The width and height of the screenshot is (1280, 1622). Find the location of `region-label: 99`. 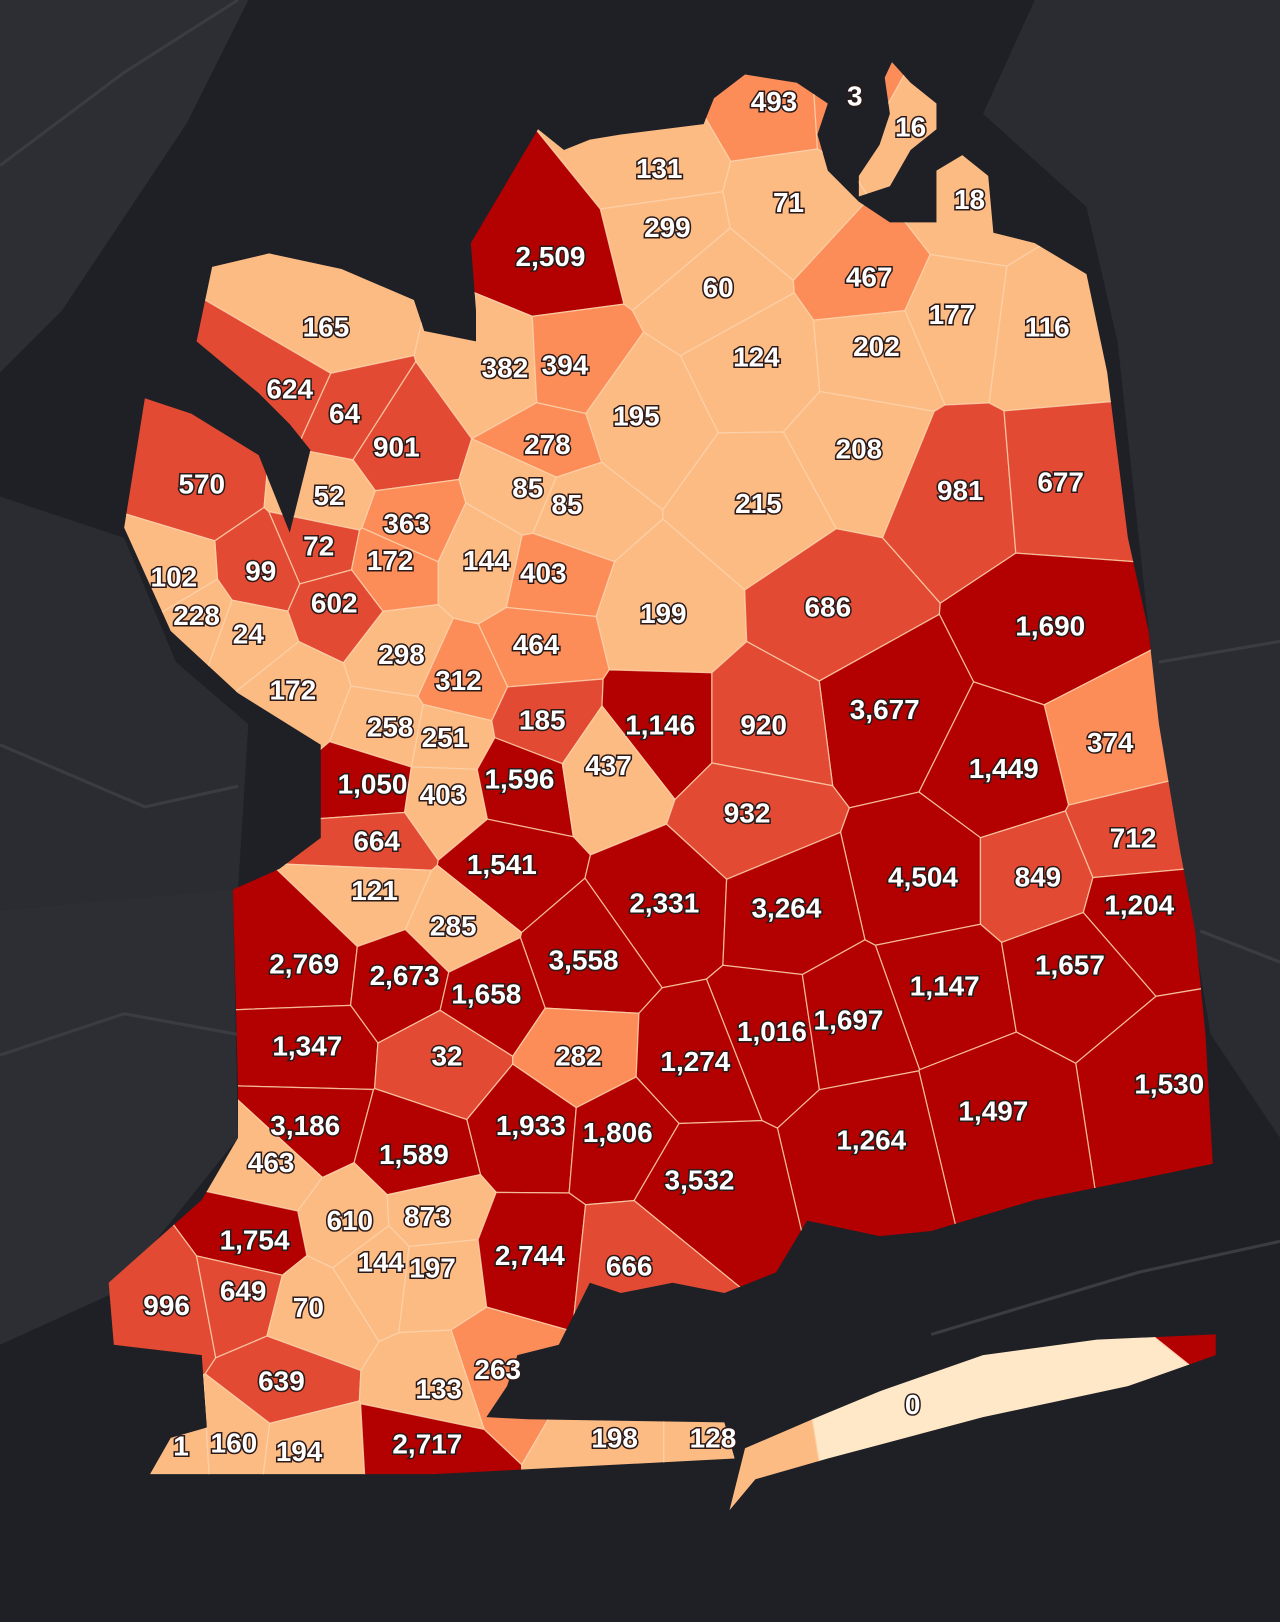

region-label: 99 is located at coordinates (260, 570).